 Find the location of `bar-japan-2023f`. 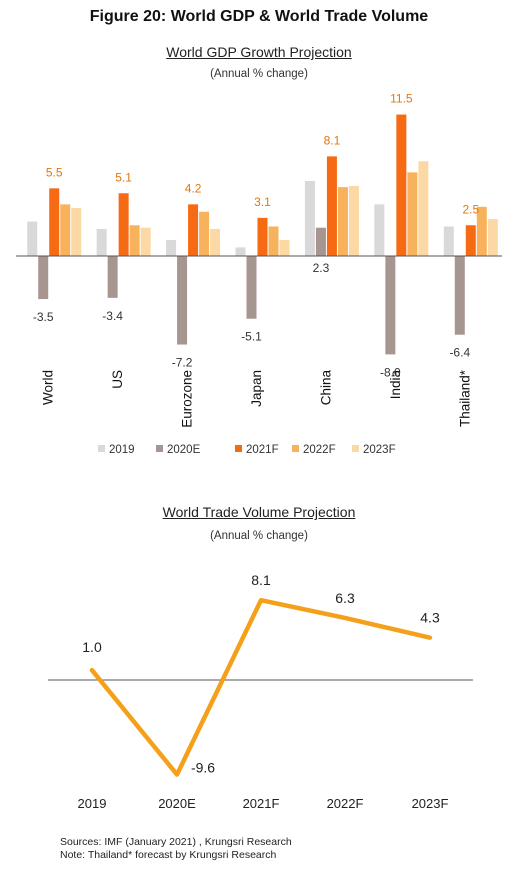

bar-japan-2023f is located at coordinates (284, 248).